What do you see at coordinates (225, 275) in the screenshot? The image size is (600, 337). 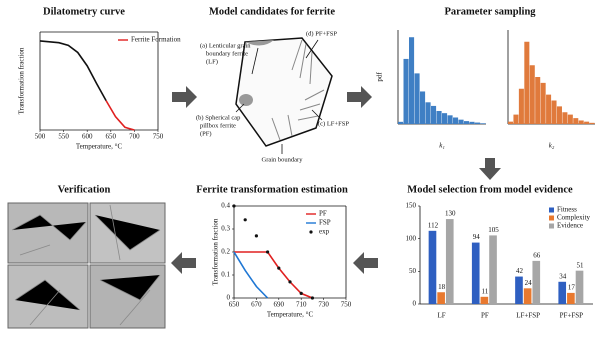 I see `y-tick-label: 0.1` at bounding box center [225, 275].